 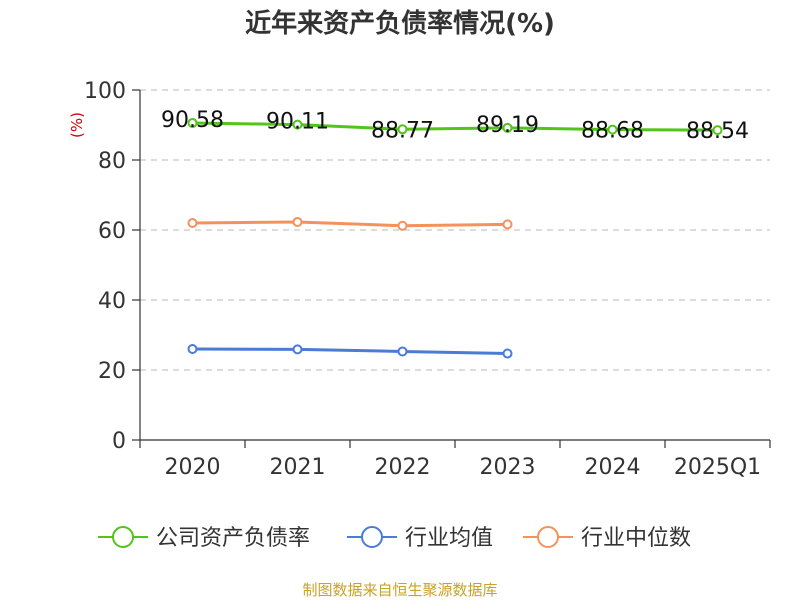 I want to click on data-labels: 90.58 90.11 88.77 89.19 88.68 88.54, so click(x=455, y=126).